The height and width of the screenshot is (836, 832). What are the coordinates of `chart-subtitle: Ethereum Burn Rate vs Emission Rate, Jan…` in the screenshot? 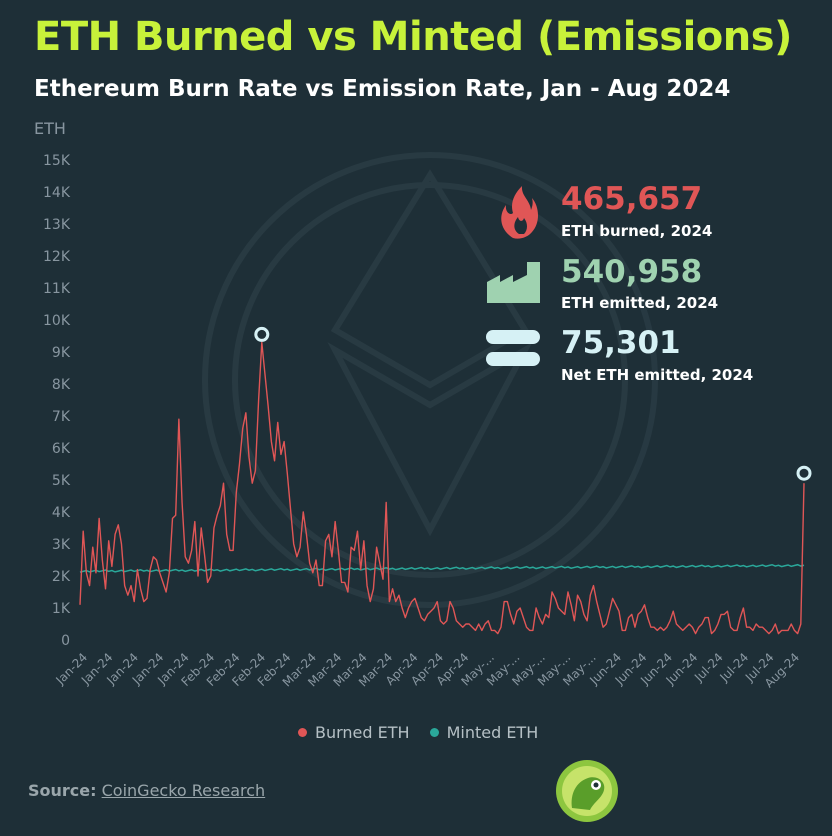 It's located at (382, 89).